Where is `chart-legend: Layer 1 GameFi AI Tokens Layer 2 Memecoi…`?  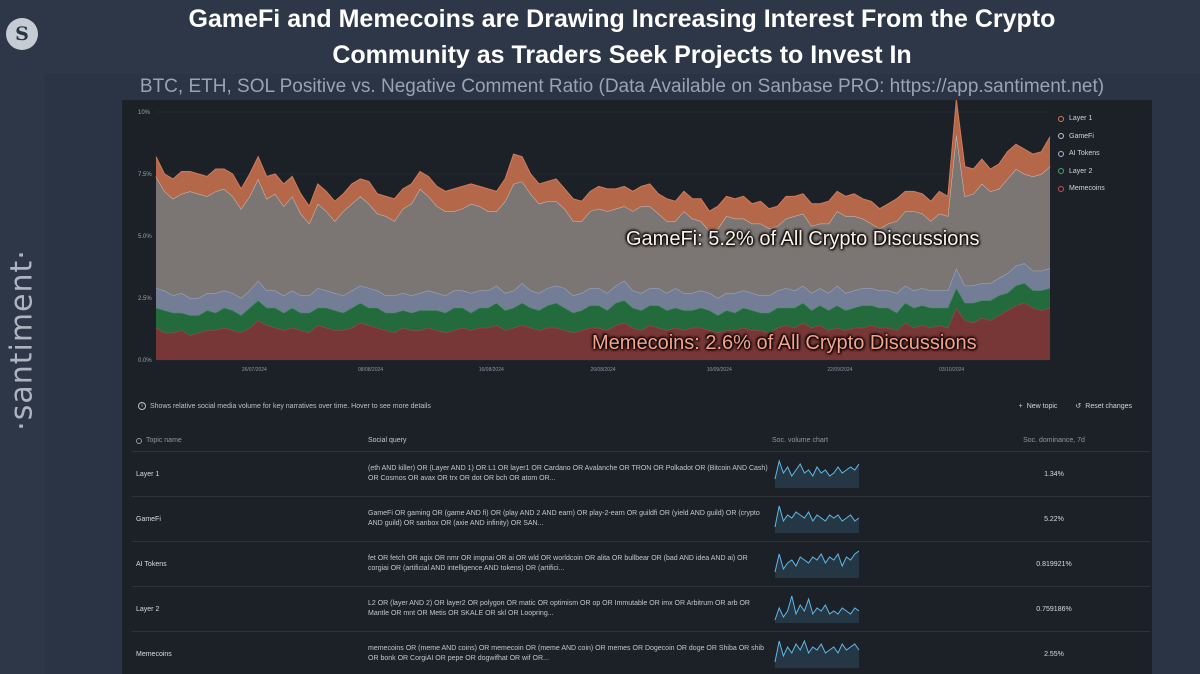
chart-legend: Layer 1 GameFi AI Tokens Layer 2 Memecoi… is located at coordinates (1081, 154).